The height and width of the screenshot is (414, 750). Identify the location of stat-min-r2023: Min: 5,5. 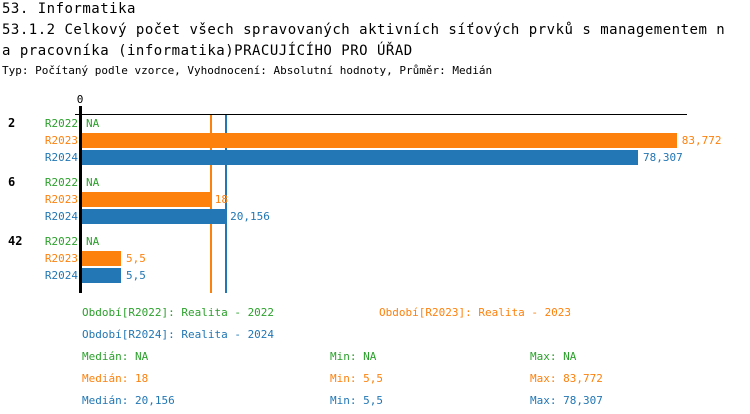
(356, 378).